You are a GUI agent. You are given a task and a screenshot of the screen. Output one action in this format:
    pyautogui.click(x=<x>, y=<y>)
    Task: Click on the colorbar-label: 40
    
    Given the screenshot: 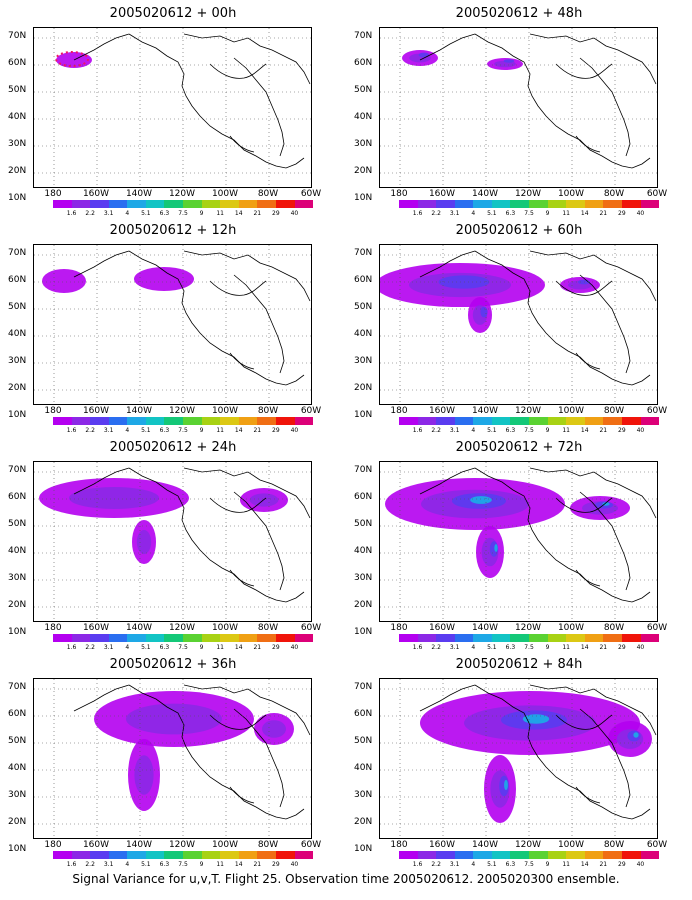 What is the action you would take?
    pyautogui.click(x=640, y=864)
    